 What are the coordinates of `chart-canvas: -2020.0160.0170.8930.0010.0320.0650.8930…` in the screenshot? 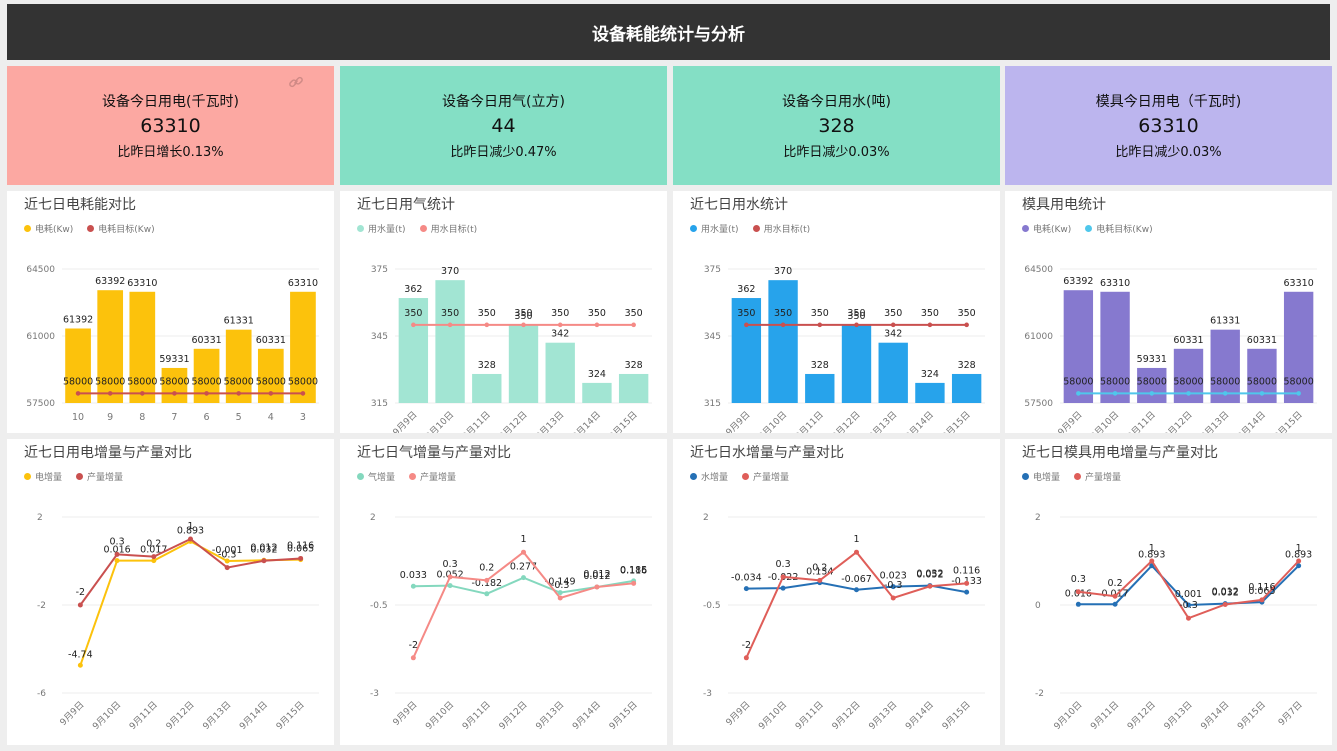 It's located at (1176, 622).